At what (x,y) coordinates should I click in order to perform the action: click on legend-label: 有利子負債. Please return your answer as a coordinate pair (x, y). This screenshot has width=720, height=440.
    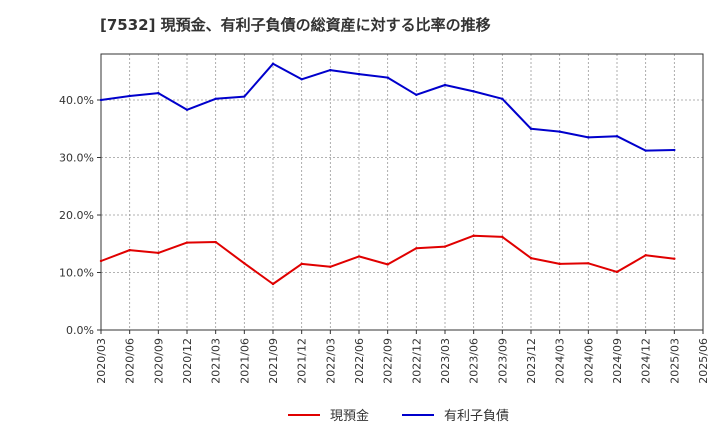
    Looking at the image, I should click on (476, 416).